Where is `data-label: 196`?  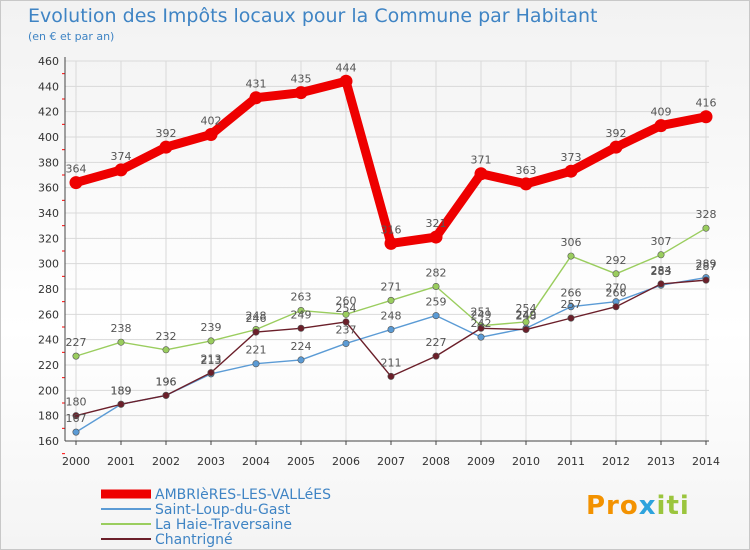 data-label: 196 is located at coordinates (166, 381).